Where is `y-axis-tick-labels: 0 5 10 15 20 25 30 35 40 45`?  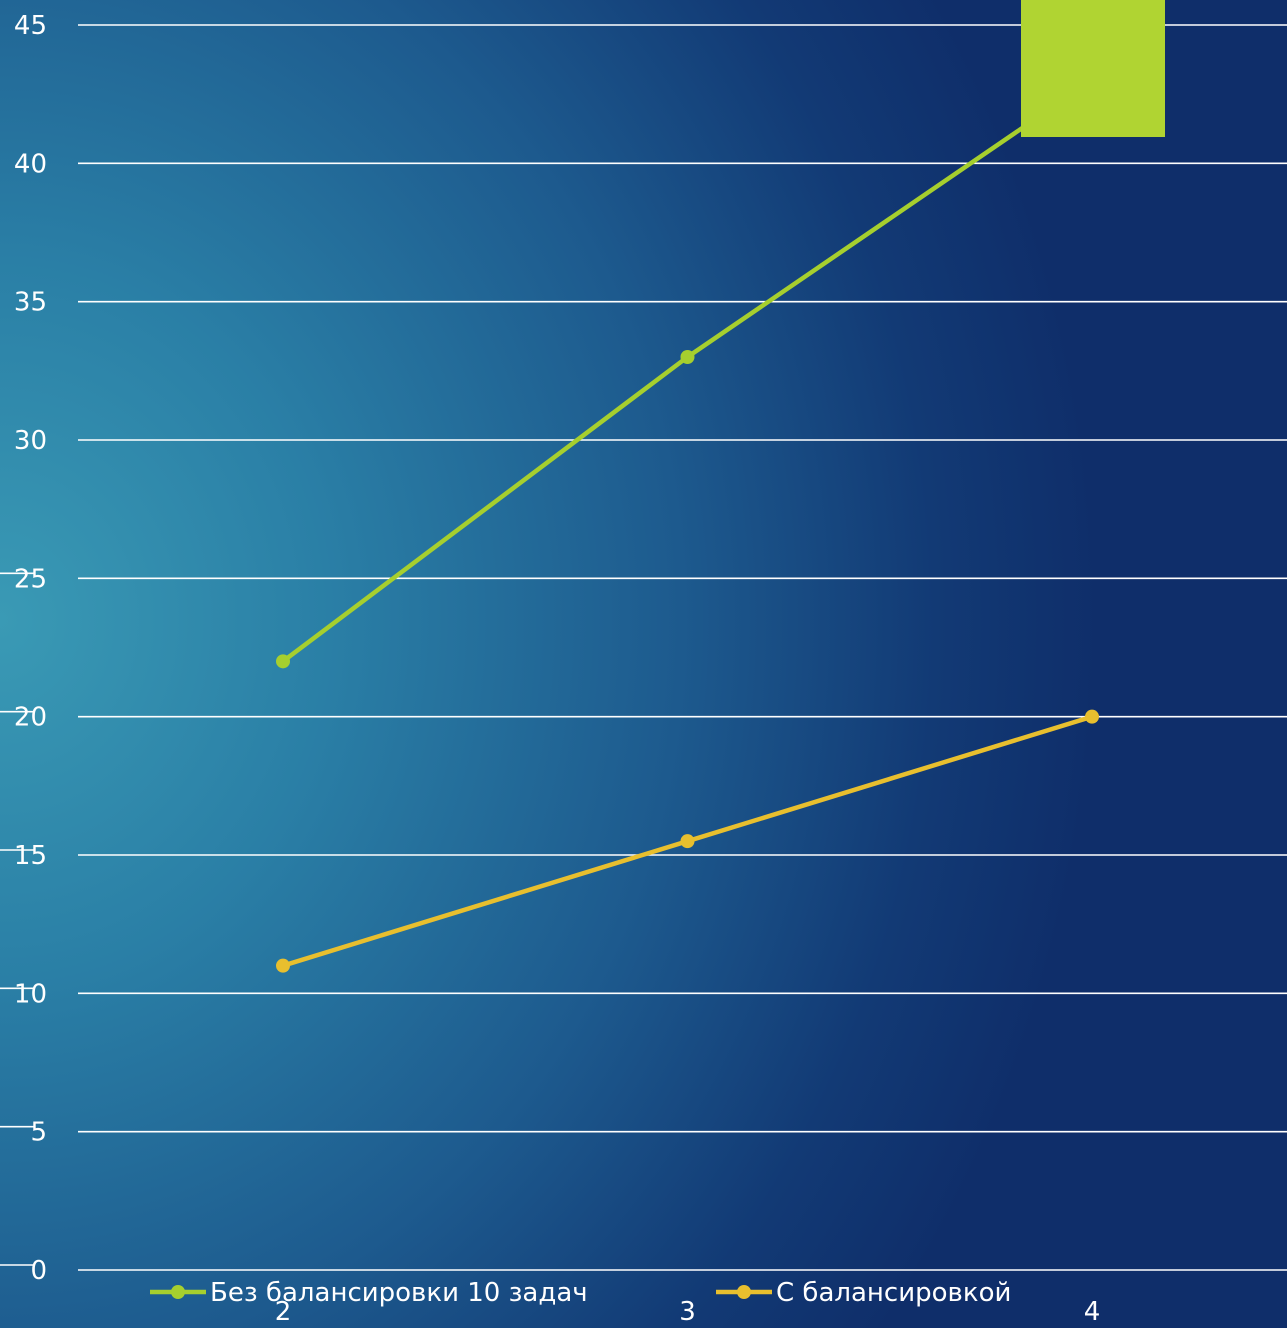
y-axis-tick-labels: 0 5 10 15 20 25 30 35 40 45 is located at coordinates (30, 648).